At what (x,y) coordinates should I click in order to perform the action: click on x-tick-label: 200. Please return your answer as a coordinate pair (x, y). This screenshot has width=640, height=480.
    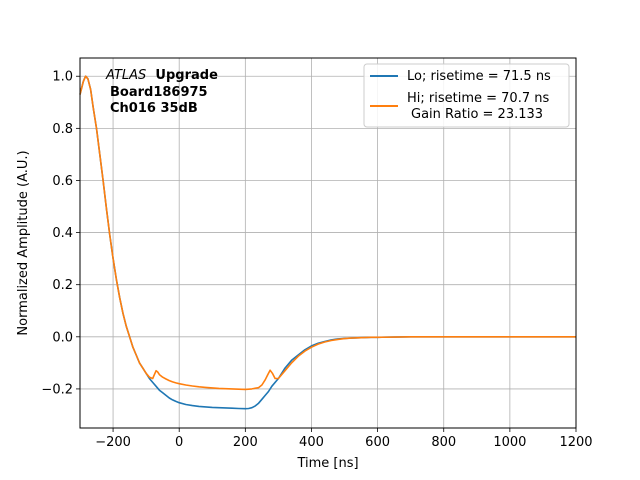
    Looking at the image, I should click on (245, 442).